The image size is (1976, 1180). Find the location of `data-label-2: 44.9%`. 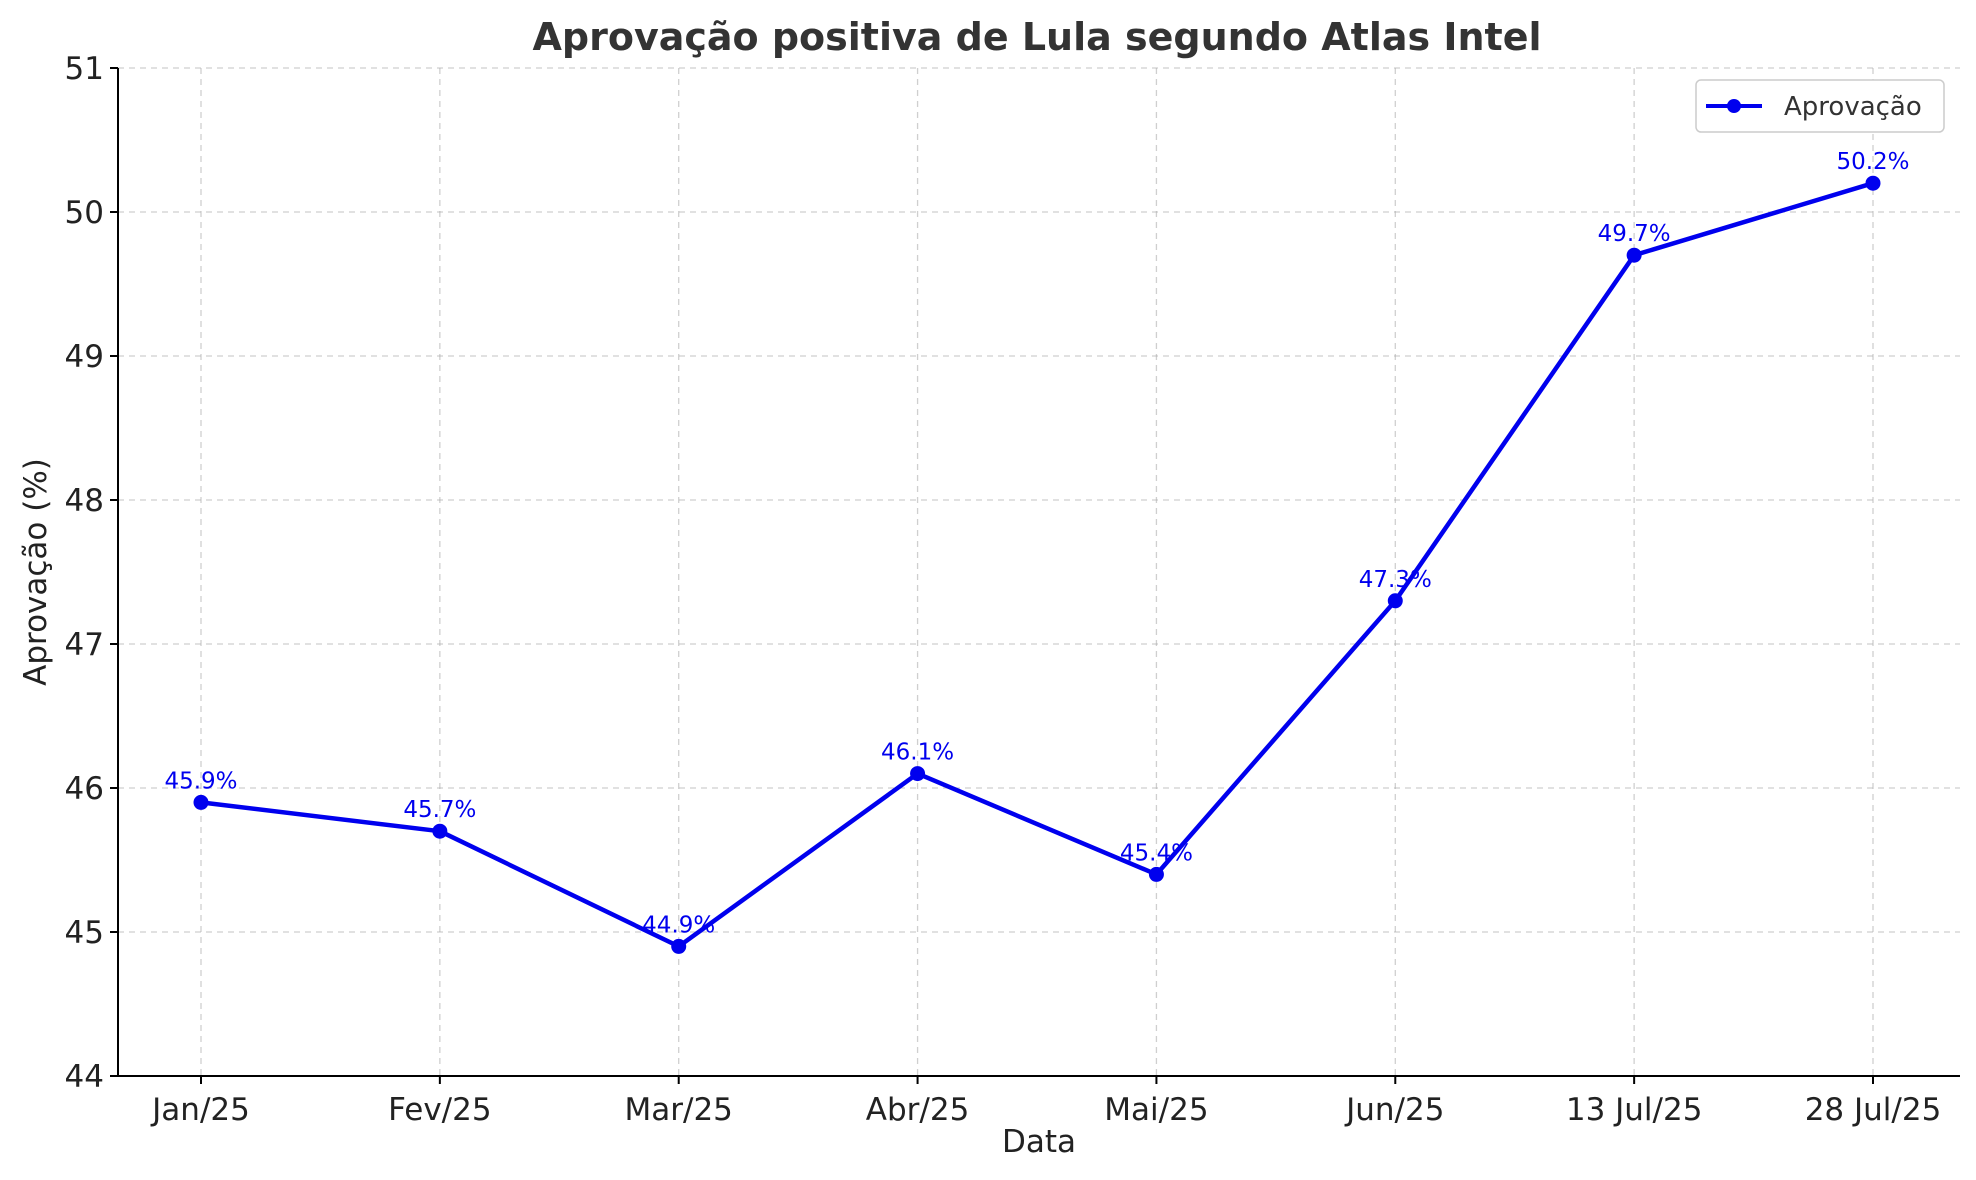

data-label-2: 44.9% is located at coordinates (678, 925).